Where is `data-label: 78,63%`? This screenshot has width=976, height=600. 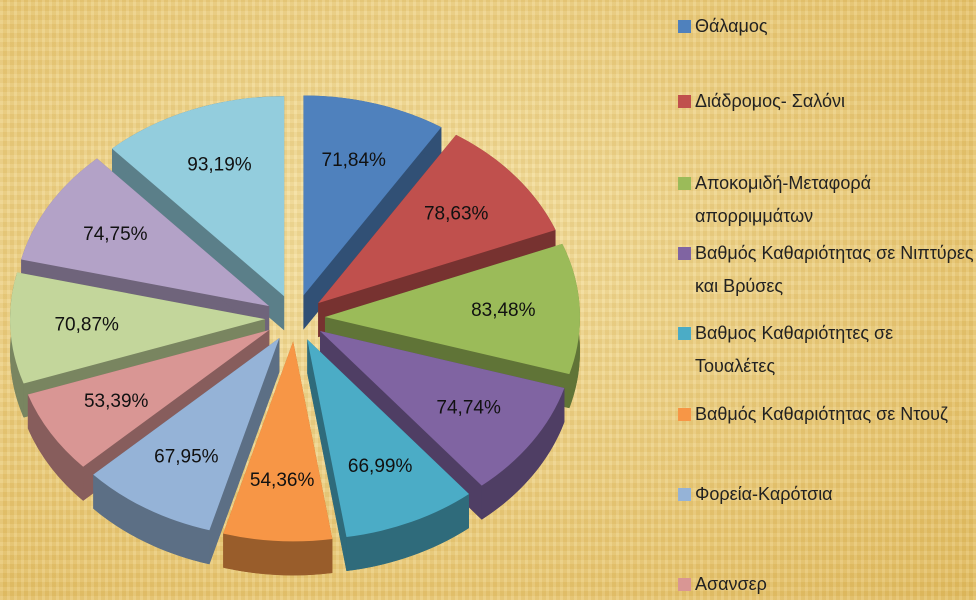 data-label: 78,63% is located at coordinates (456, 213).